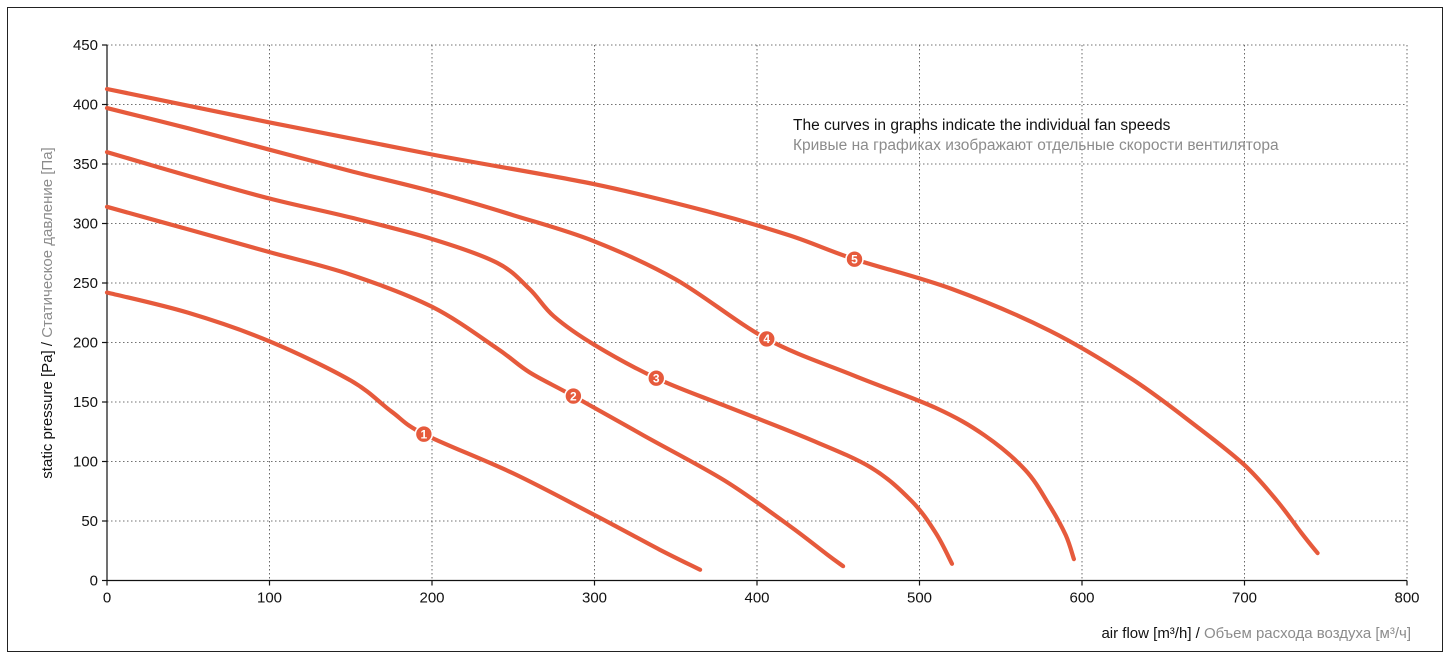  Describe the element at coordinates (594, 598) in the screenshot. I see `x-tick-label: 300` at that location.